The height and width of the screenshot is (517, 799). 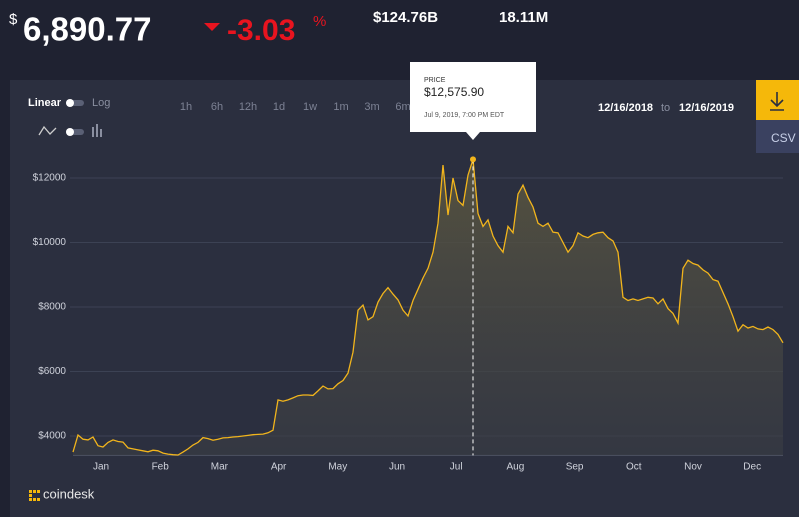 I want to click on down-arrow, so click(x=212, y=27).